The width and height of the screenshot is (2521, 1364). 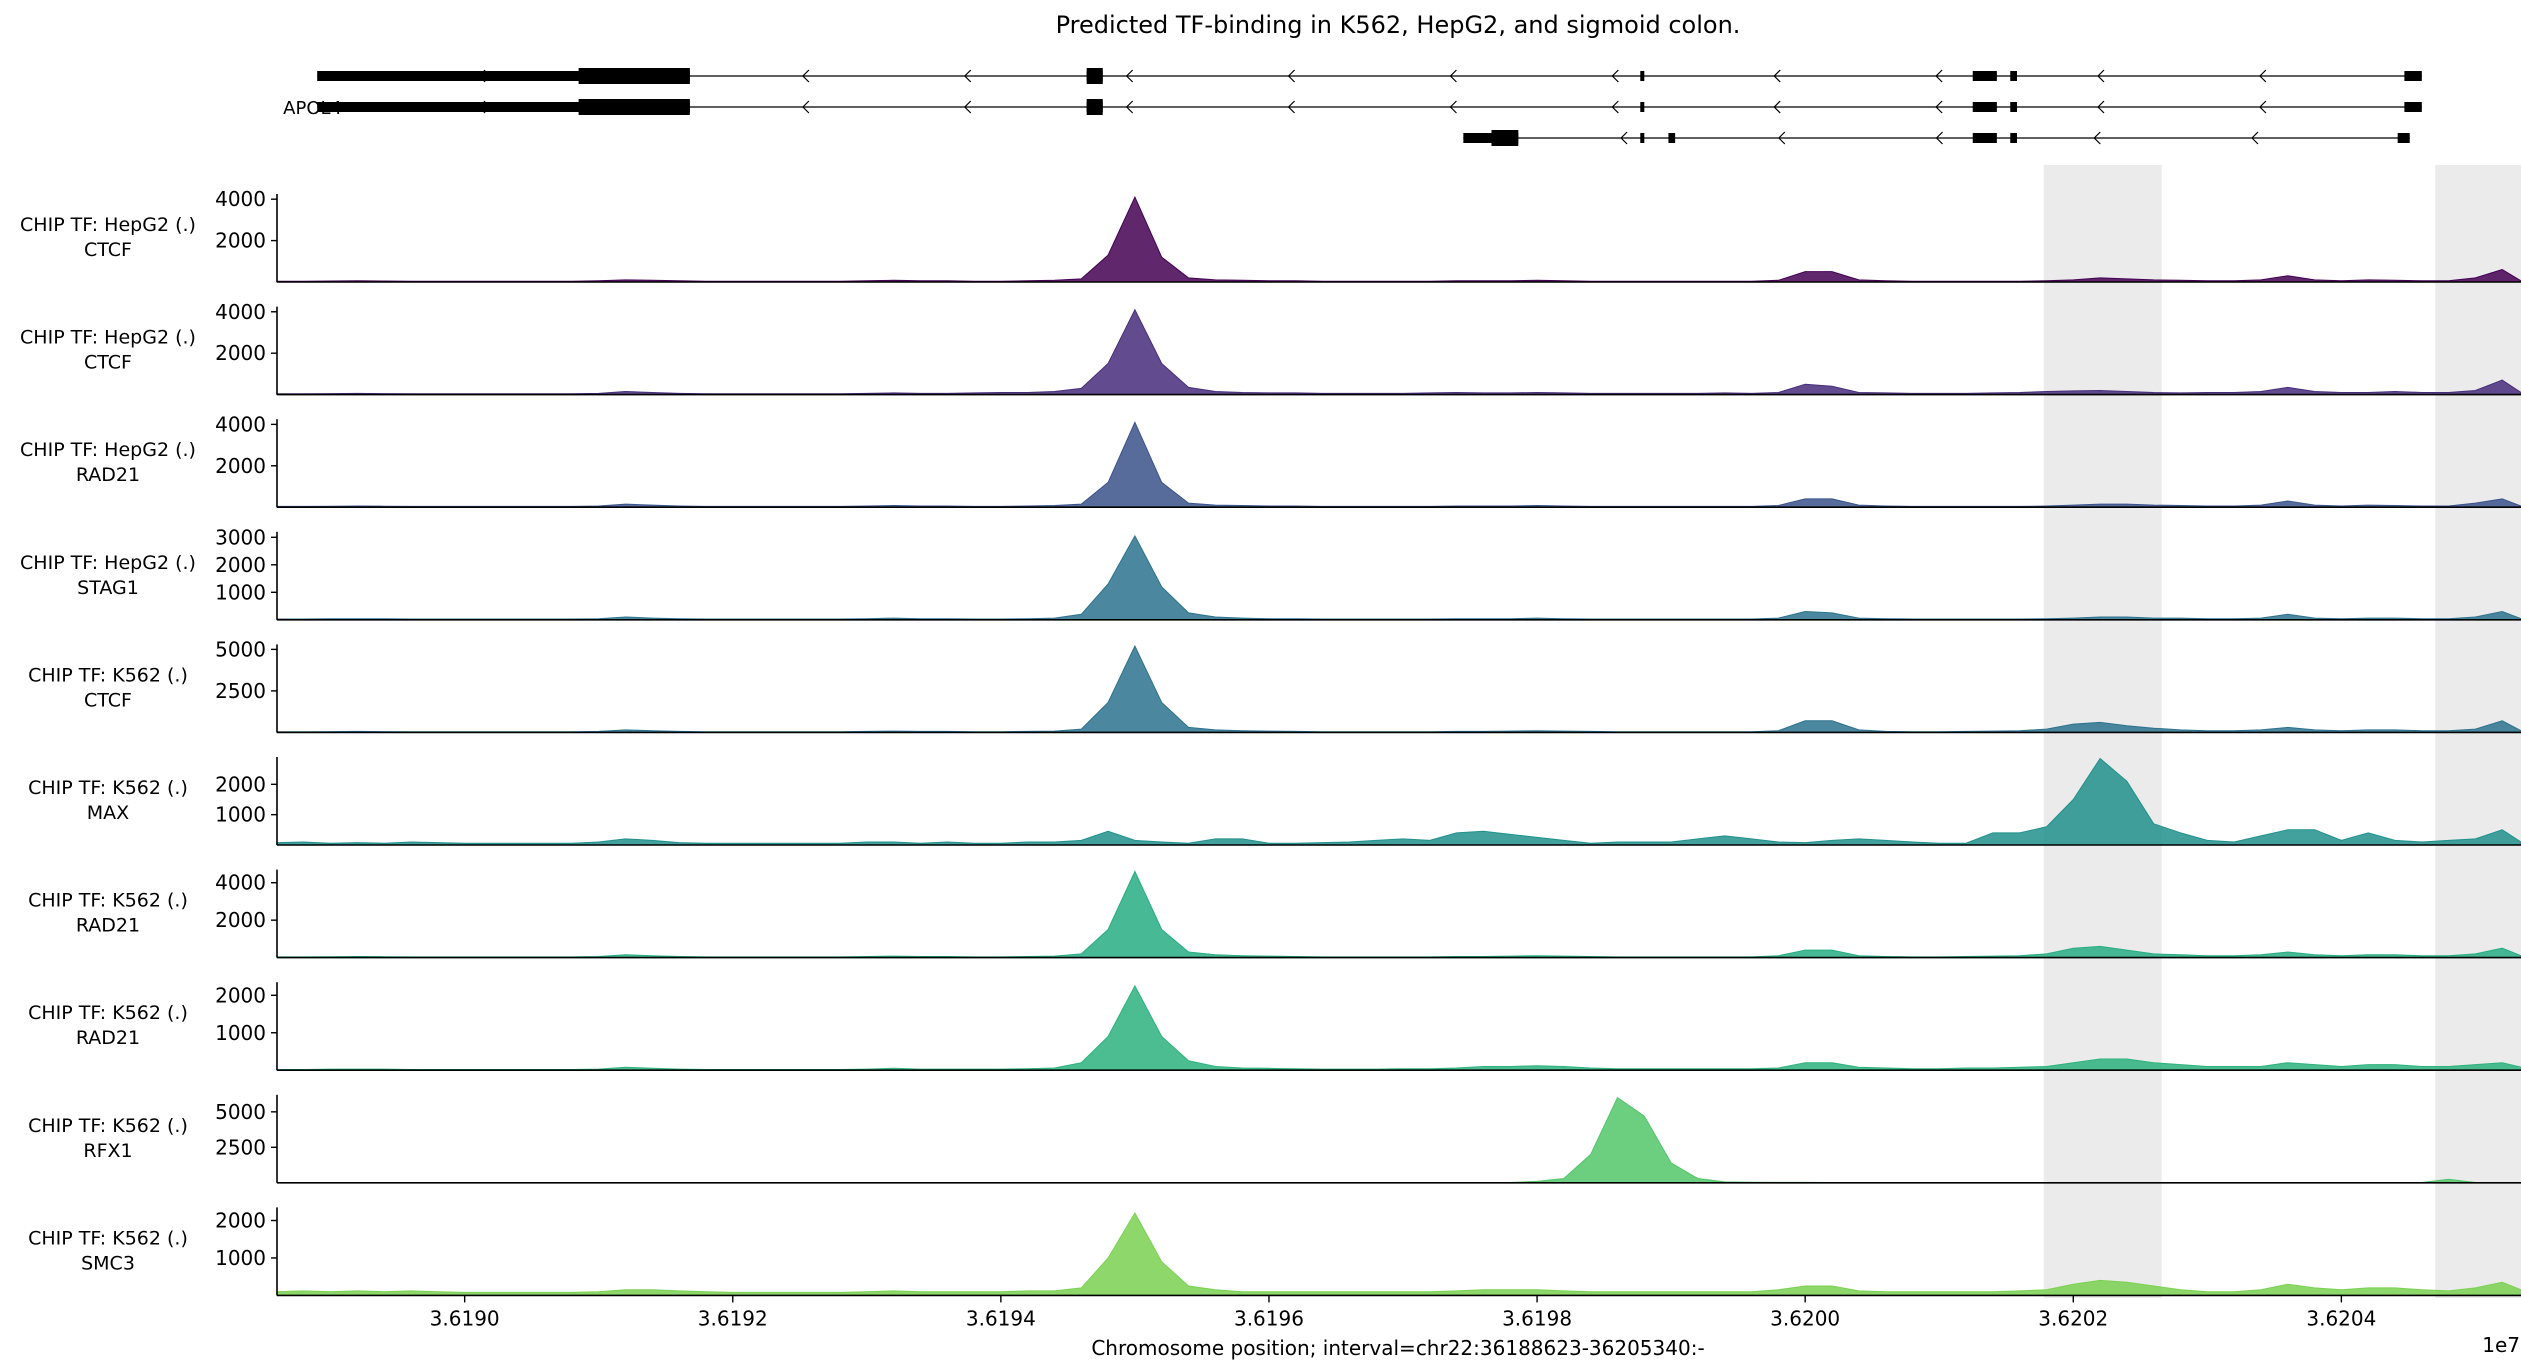 I want to click on track-9: 2500 5000 CHIP TF: K562 (.) RFX1, so click(x=1274, y=1139).